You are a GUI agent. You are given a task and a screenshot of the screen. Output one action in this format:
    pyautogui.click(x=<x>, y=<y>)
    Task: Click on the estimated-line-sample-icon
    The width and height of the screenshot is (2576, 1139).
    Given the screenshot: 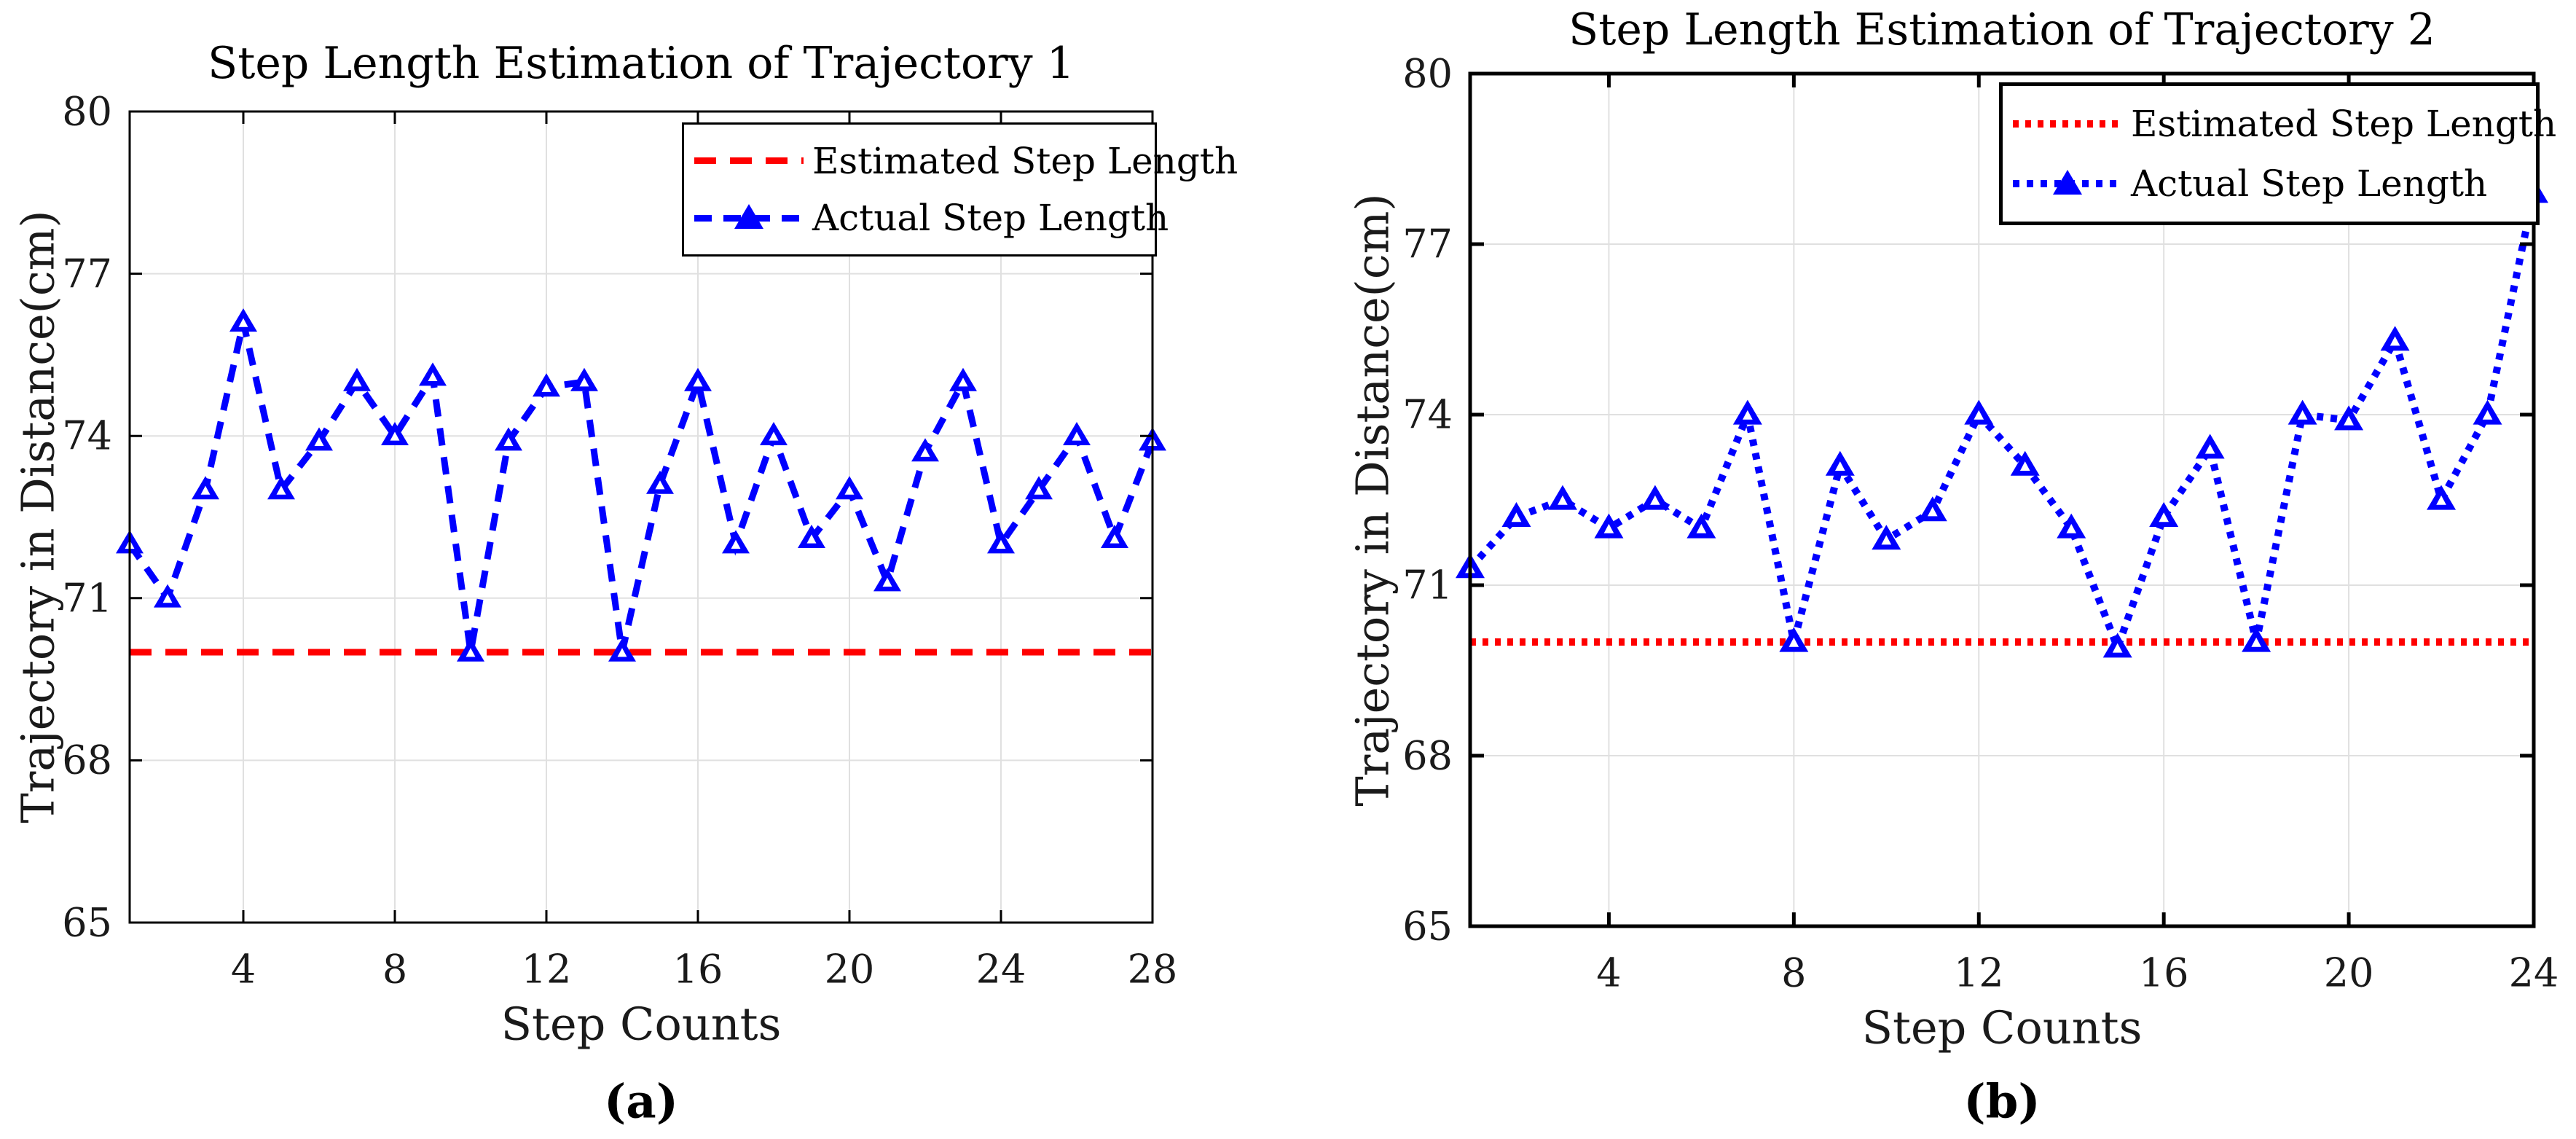 What is the action you would take?
    pyautogui.click(x=2067, y=124)
    